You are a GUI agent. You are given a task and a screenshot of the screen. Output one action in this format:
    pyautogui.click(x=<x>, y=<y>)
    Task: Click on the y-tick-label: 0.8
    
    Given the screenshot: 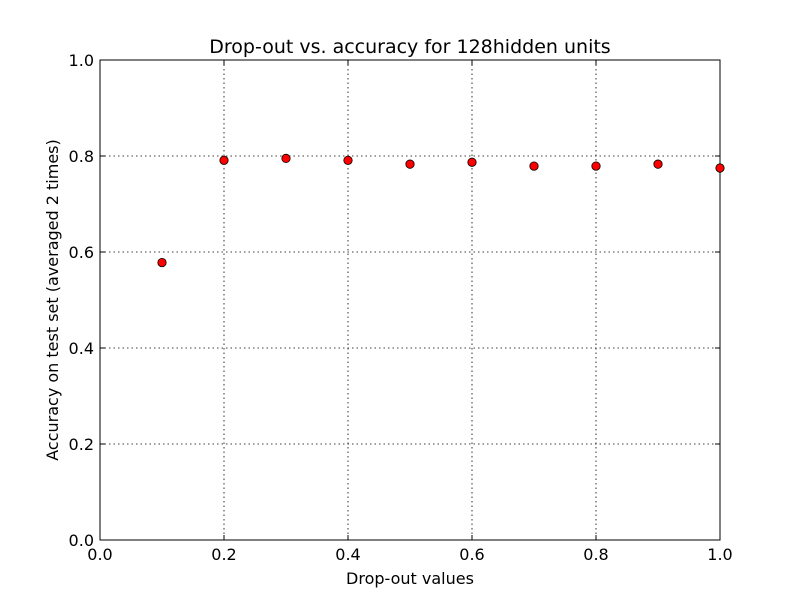 What is the action you would take?
    pyautogui.click(x=81, y=156)
    